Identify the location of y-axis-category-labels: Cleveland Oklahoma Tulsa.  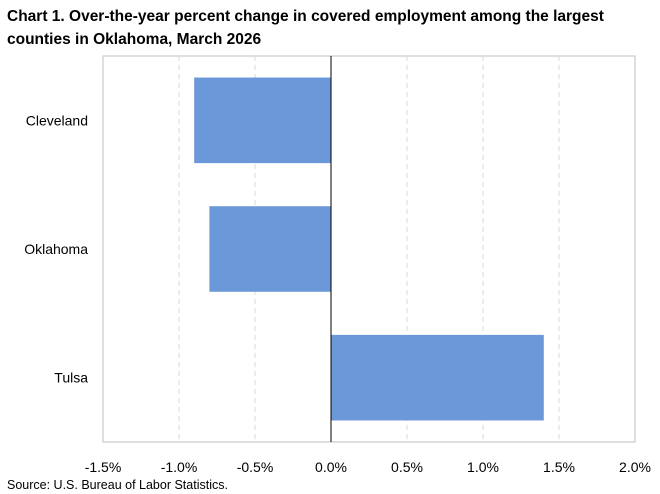
(56, 248).